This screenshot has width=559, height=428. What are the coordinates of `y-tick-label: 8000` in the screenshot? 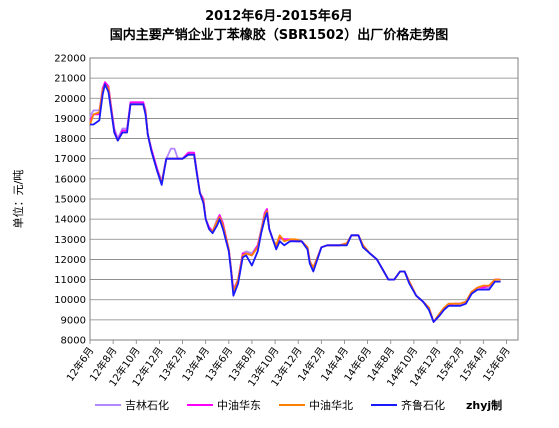 It's located at (73, 341).